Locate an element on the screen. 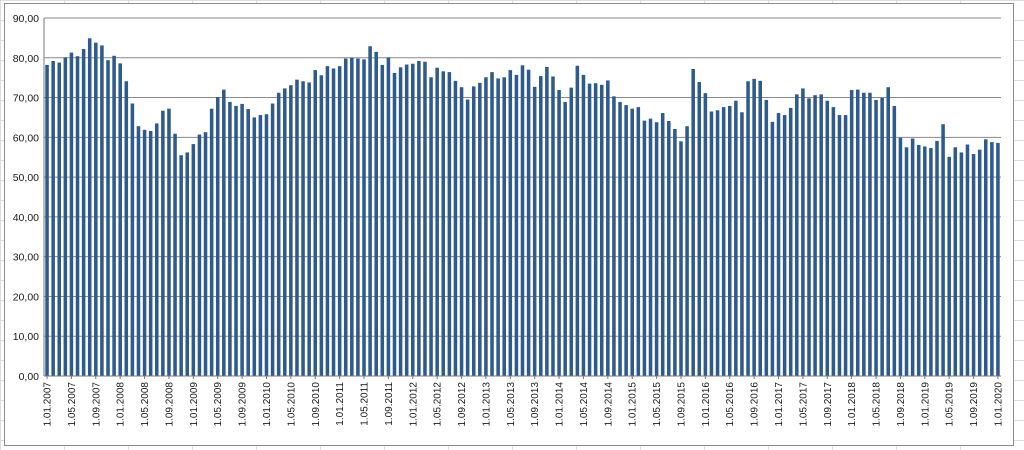 This screenshot has height=450, width=1024. x-tick-label: 1.09.2009 is located at coordinates (243, 404).